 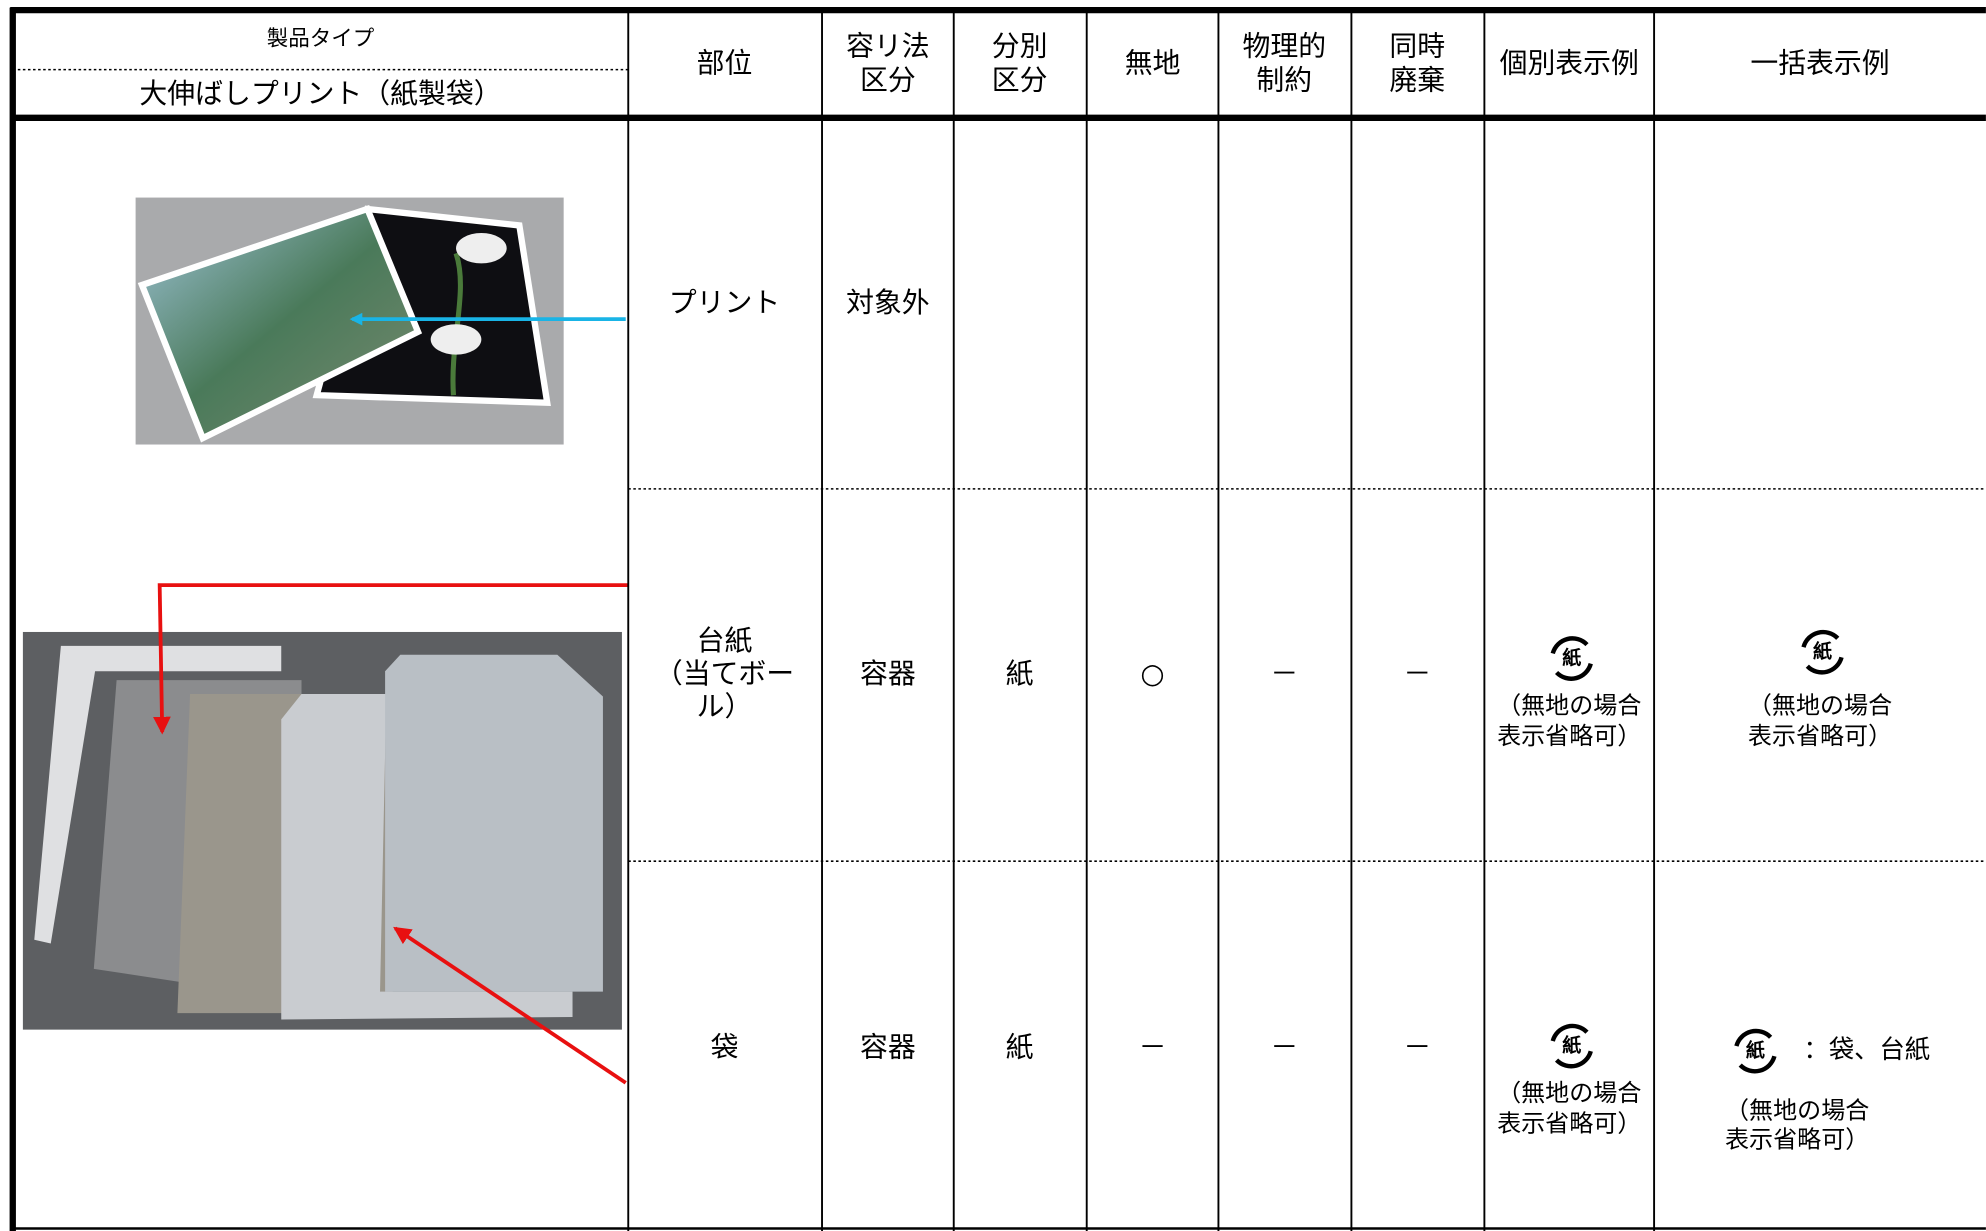 I want to click on column-header: 無地, so click(x=1153, y=63).